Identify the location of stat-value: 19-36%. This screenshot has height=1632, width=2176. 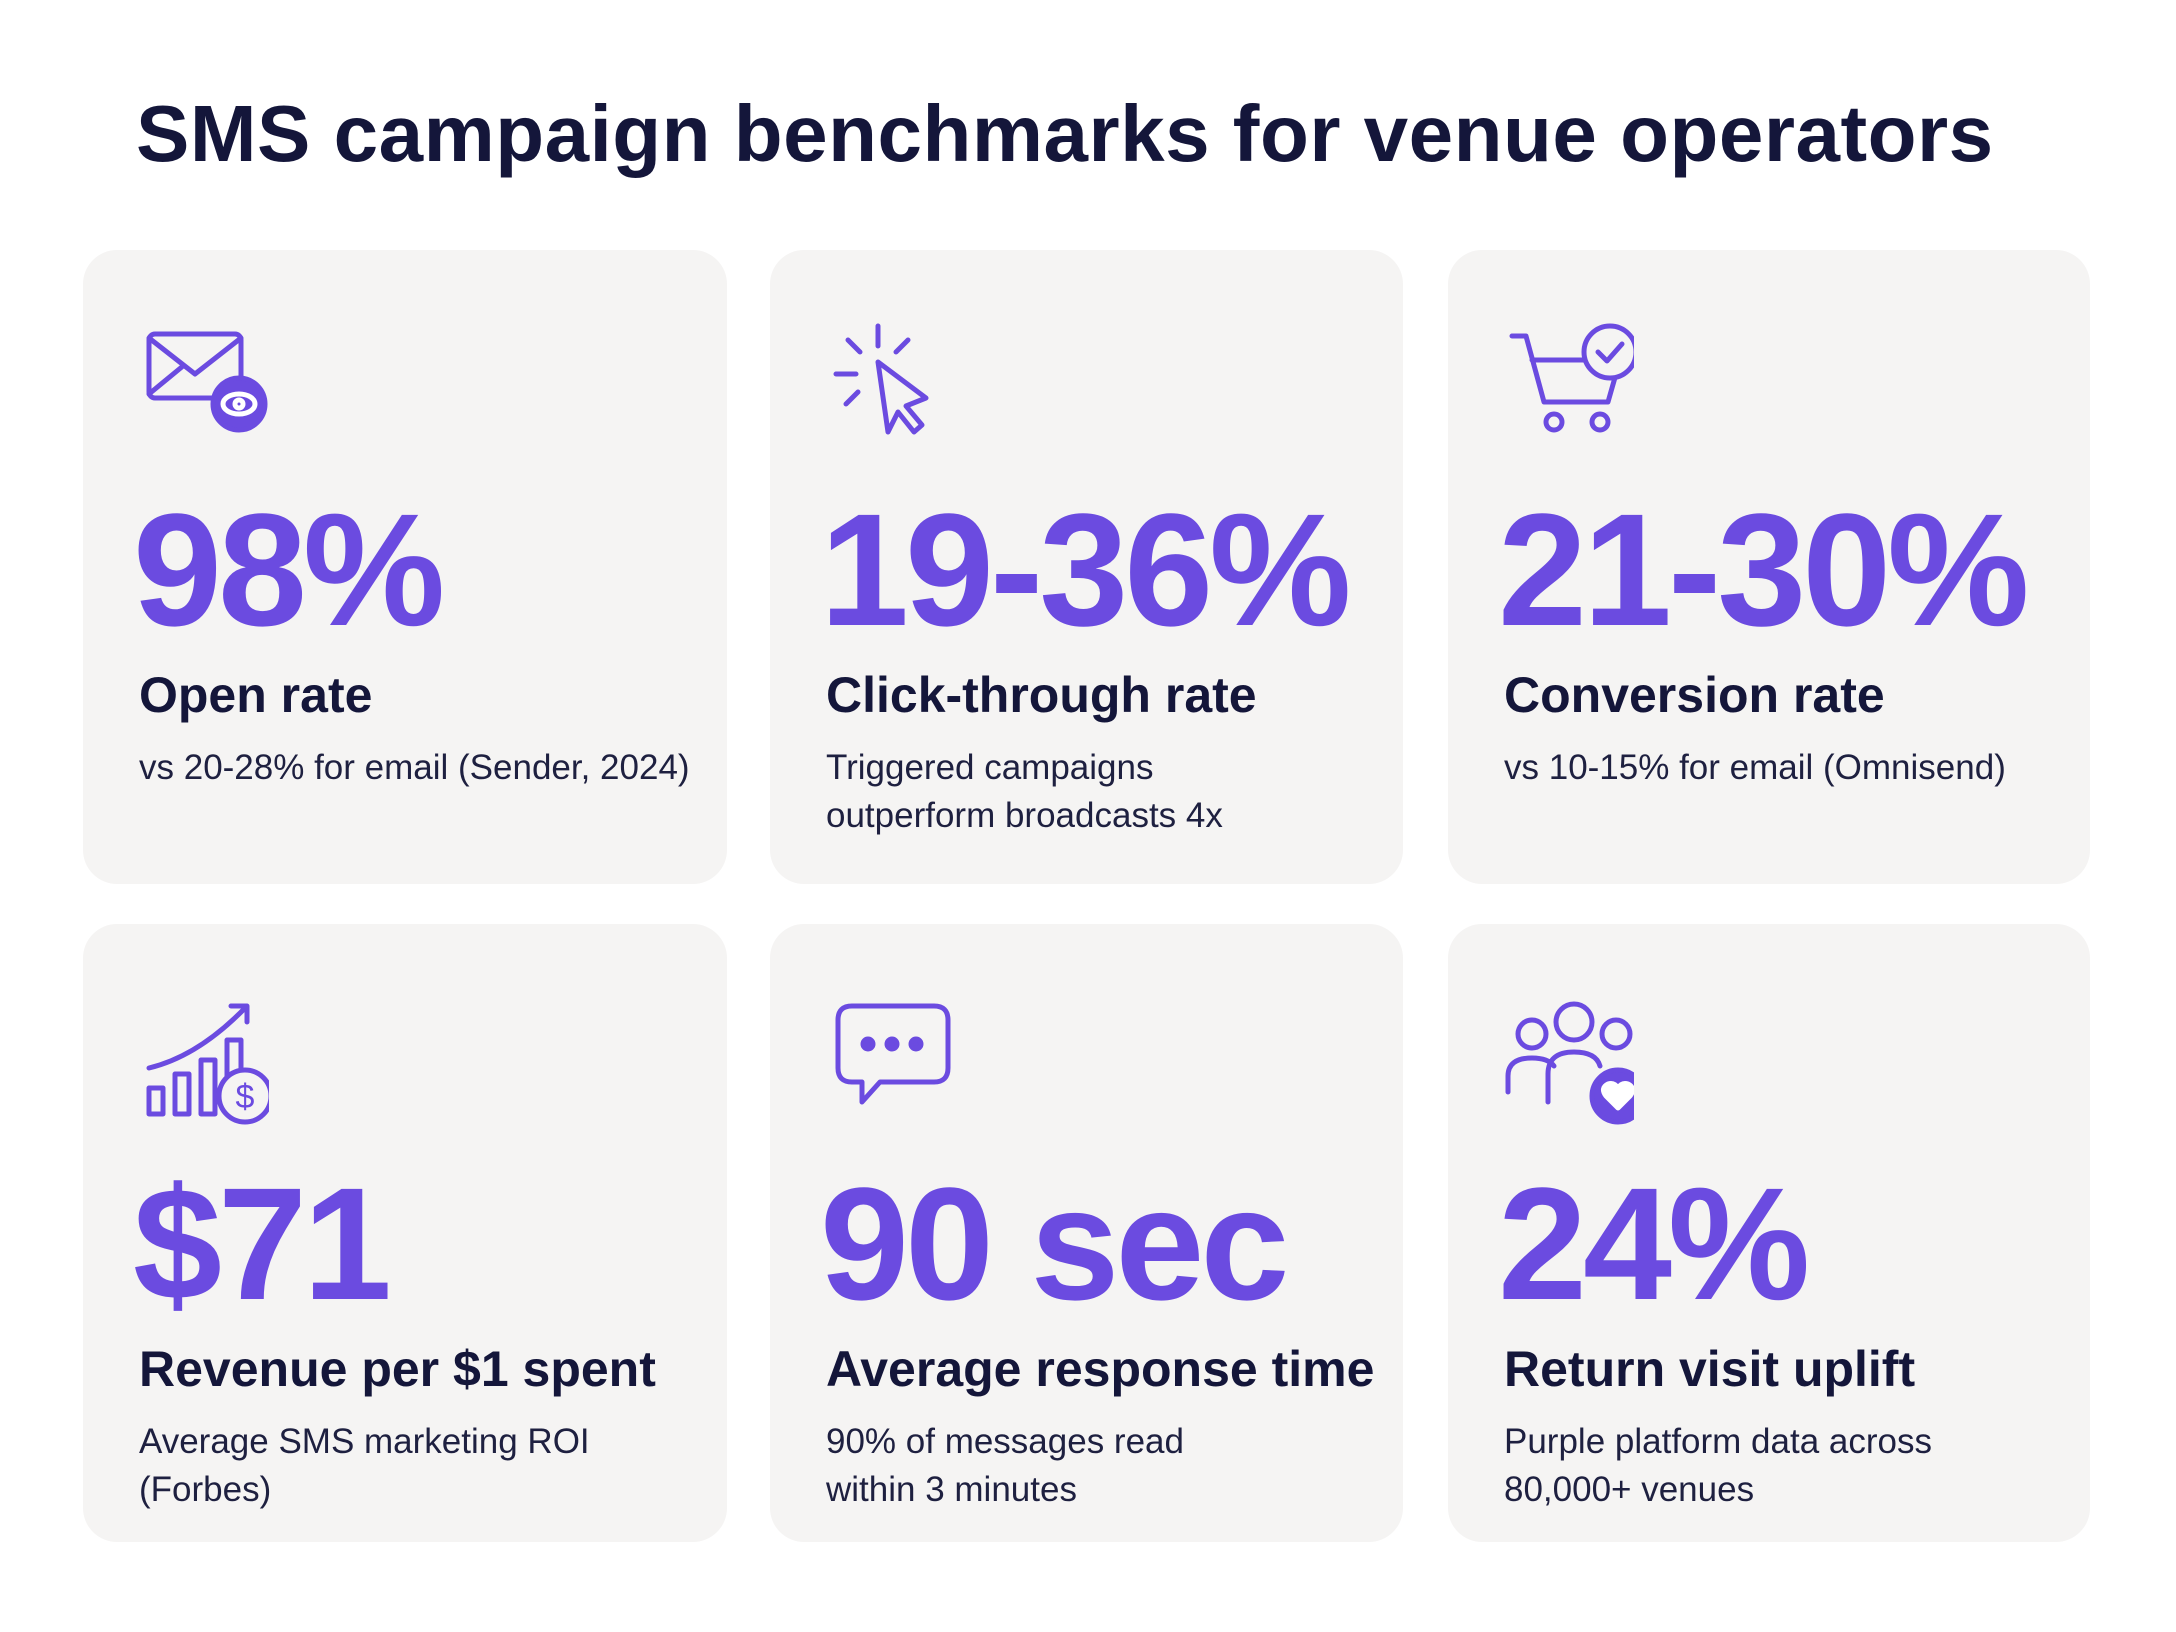
(1085, 569).